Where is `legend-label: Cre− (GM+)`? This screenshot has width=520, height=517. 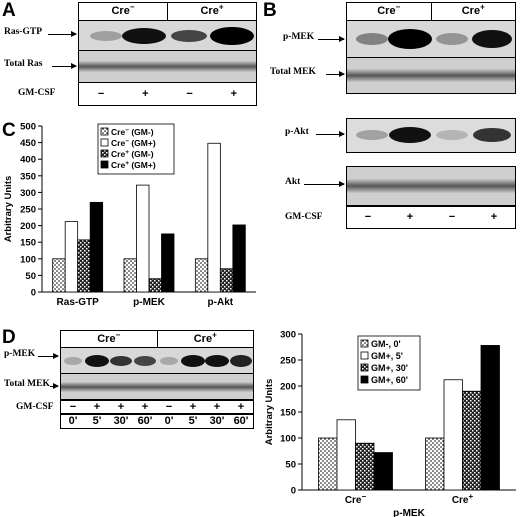
legend-label: Cre− (GM+) is located at coordinates (133, 143).